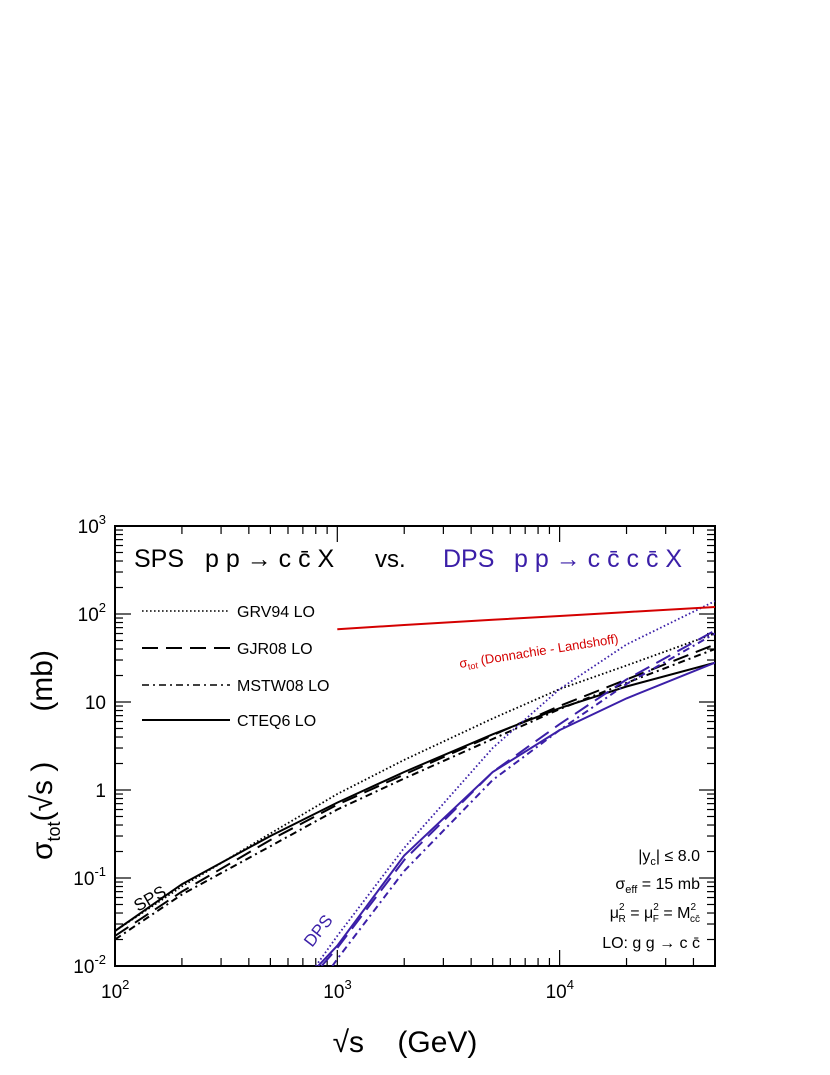 Image resolution: width=830 pixels, height=1075 pixels. I want to click on legend-label-gjr08: GJR08 LO, so click(275, 649).